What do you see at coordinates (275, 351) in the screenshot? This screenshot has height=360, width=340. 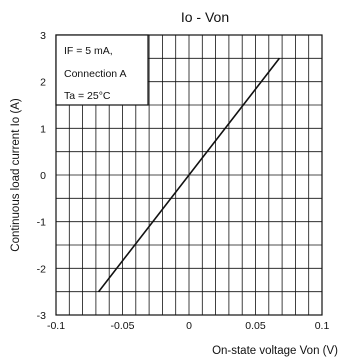 I see `x-axis-label: On-state voltage Von (V)` at bounding box center [275, 351].